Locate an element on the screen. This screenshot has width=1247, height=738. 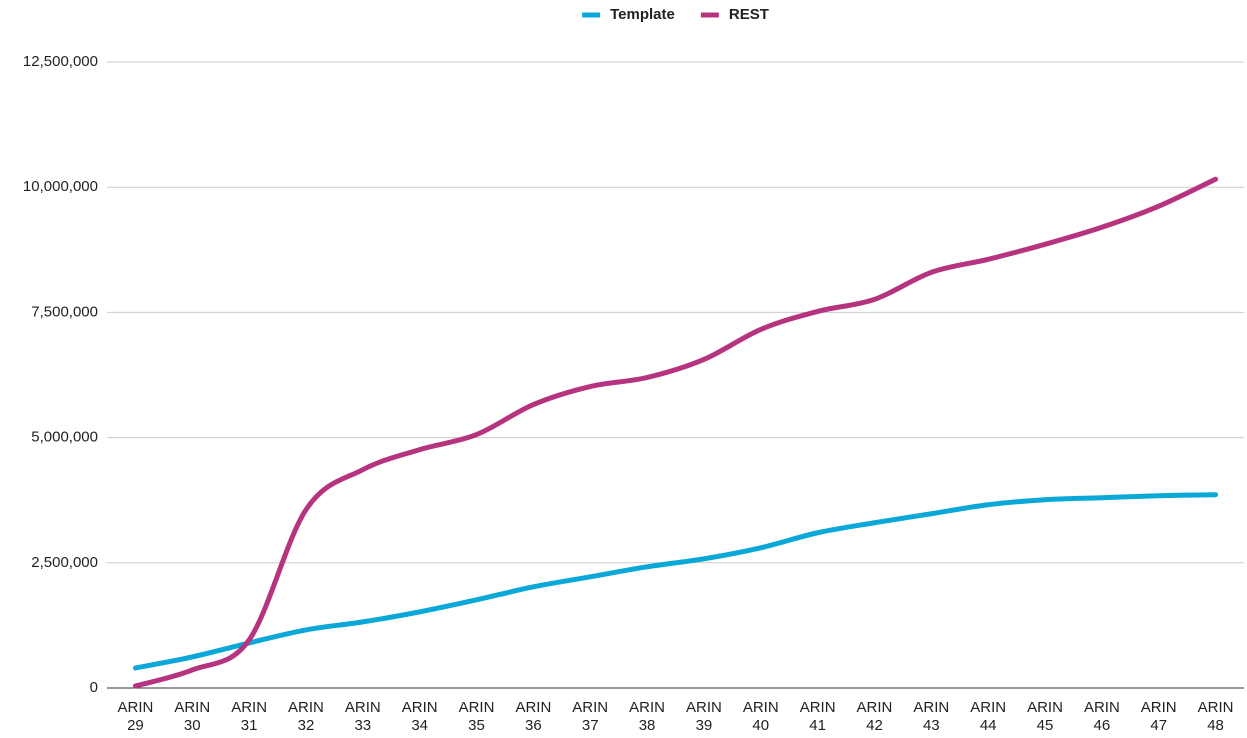
x-tick-label: ARIN 44 is located at coordinates (988, 716).